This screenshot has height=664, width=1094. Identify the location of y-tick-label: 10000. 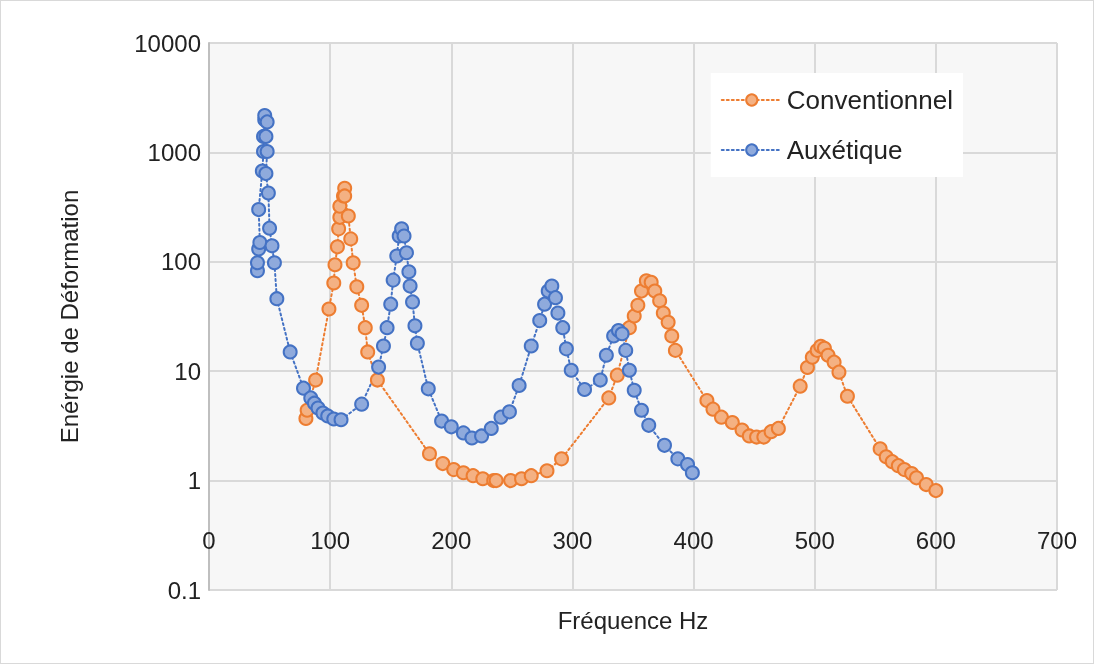
(167, 43).